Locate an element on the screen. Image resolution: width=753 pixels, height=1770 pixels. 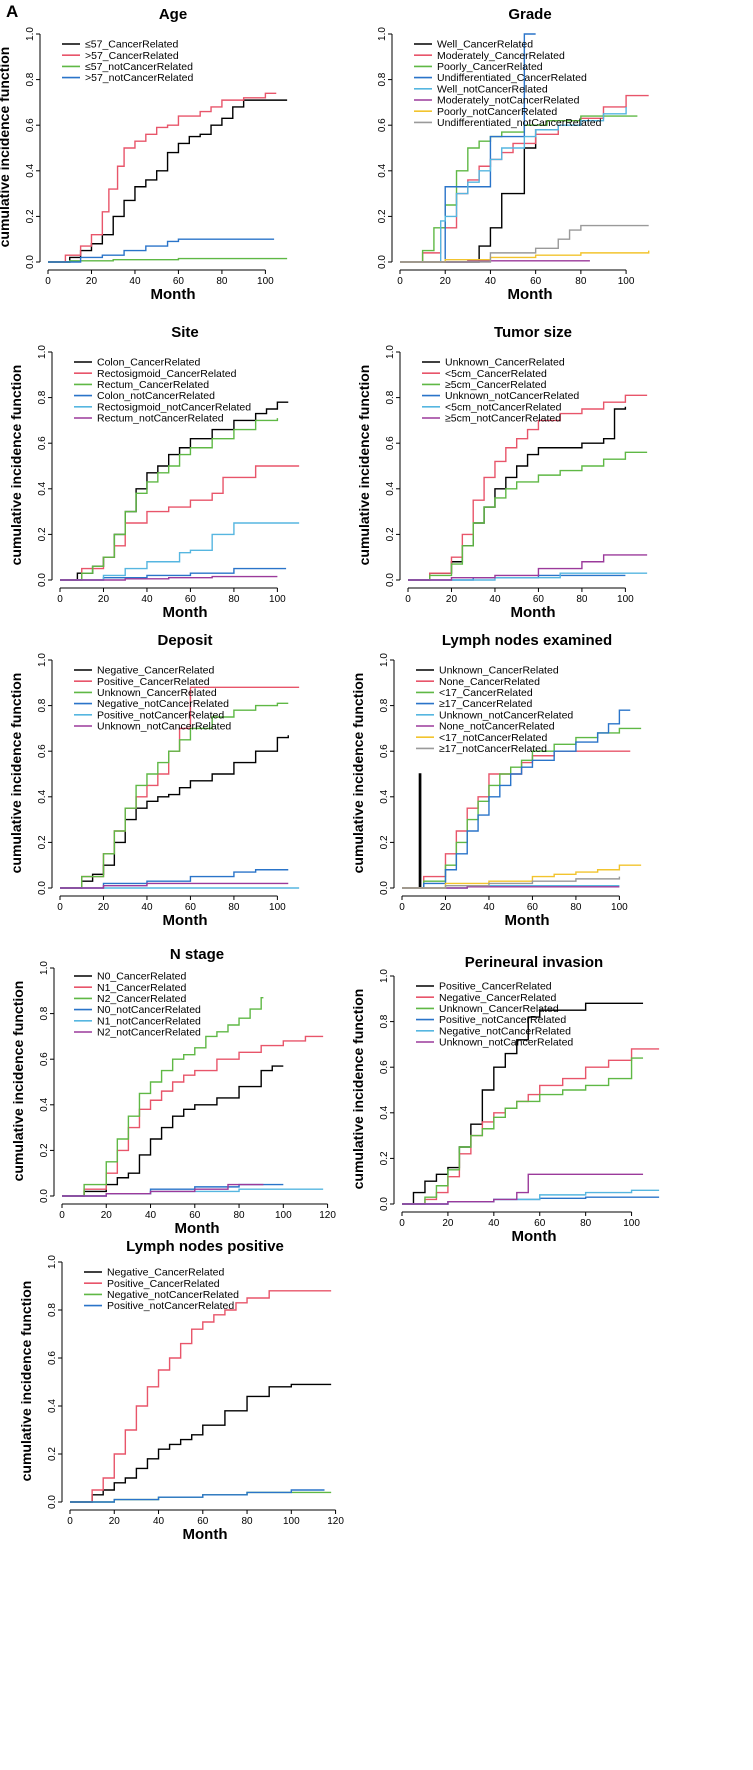
legend-label: N2_notCancerRelated is located at coordinates (149, 1033).